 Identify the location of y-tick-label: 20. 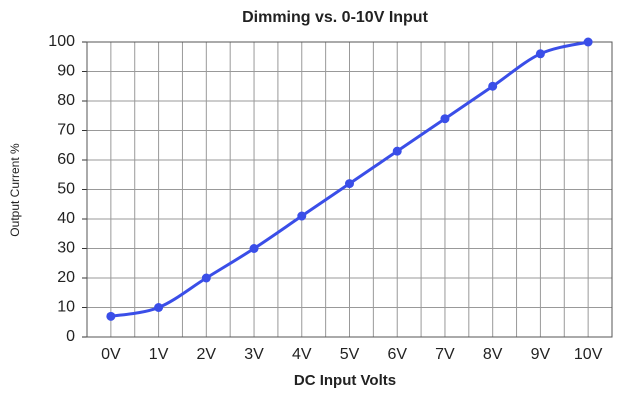
(66, 277).